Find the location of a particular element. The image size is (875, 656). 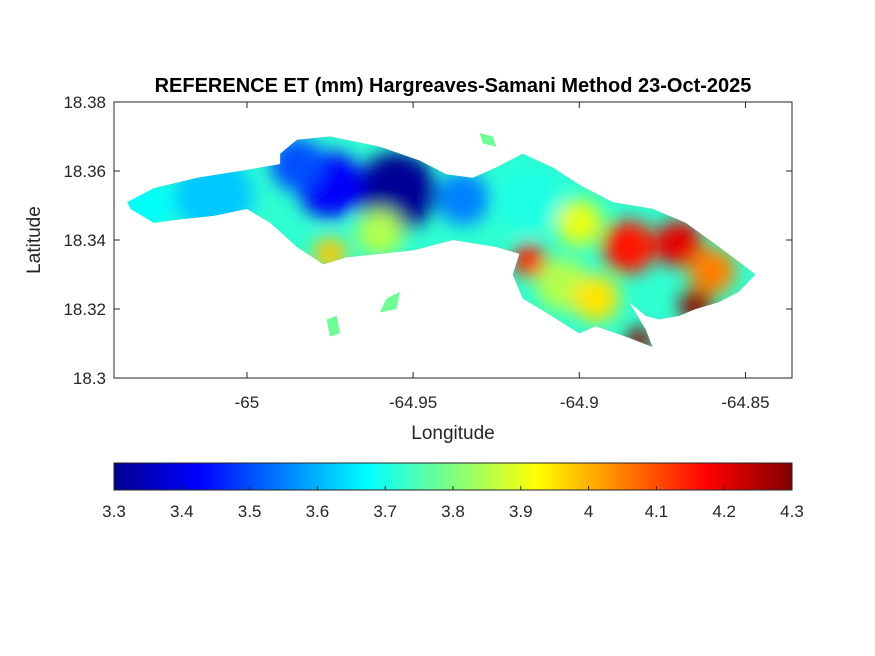

islets is located at coordinates (411, 235).